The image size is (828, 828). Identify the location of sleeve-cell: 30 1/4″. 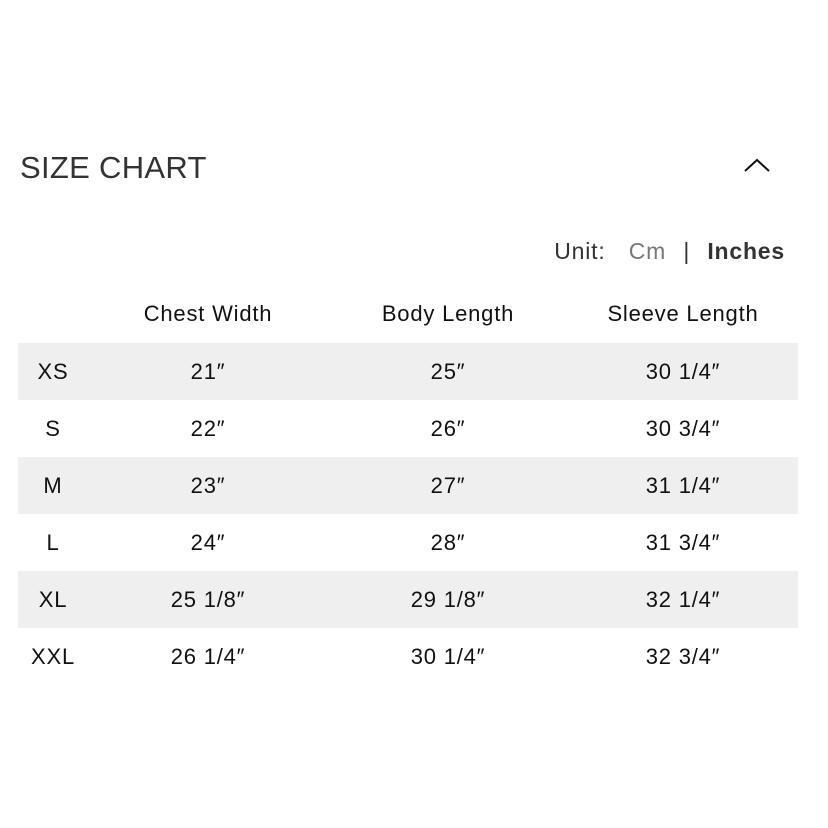
(683, 371).